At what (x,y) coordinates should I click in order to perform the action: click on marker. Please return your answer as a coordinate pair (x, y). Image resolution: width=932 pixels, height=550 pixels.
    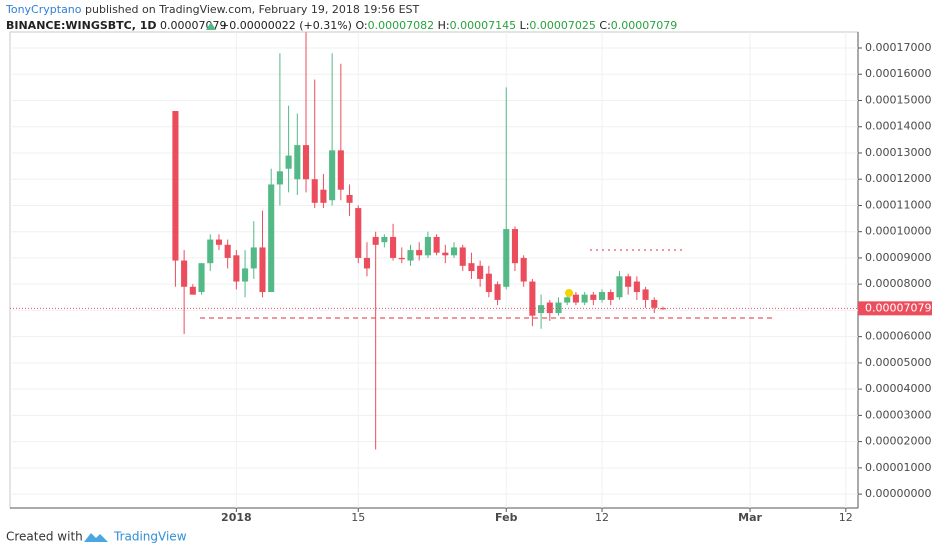
    Looking at the image, I should click on (569, 293).